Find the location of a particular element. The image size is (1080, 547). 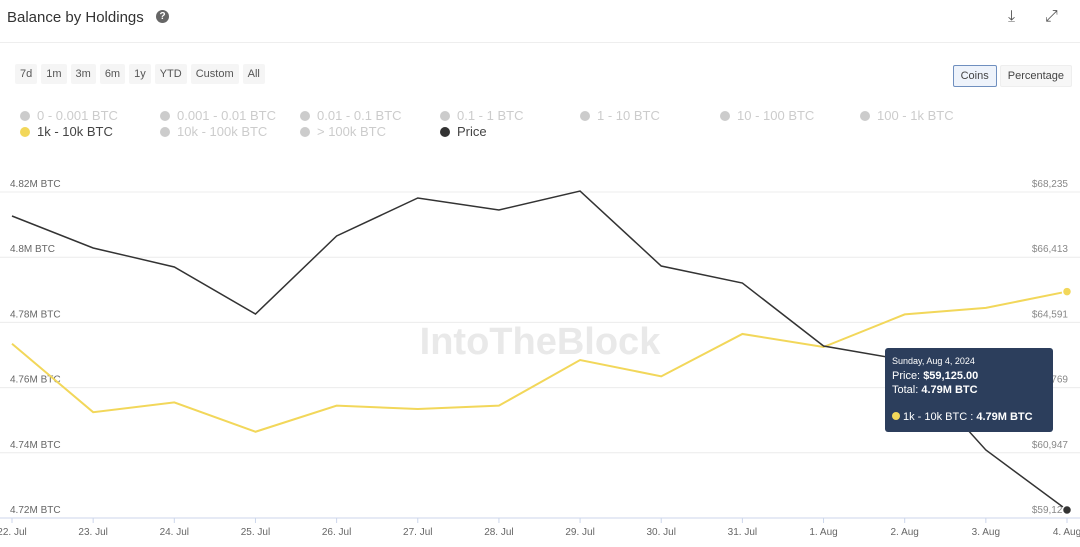

download-icon: ⤓ is located at coordinates (1012, 16).